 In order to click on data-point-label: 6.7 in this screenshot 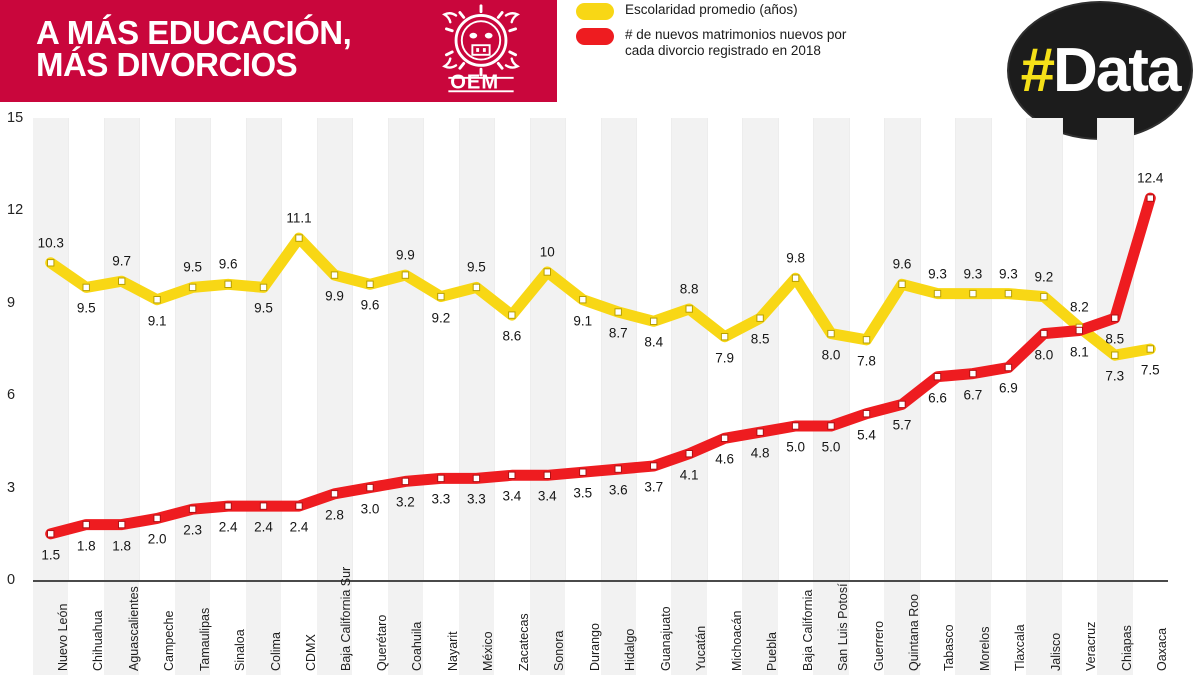, I will do `click(973, 395)`.